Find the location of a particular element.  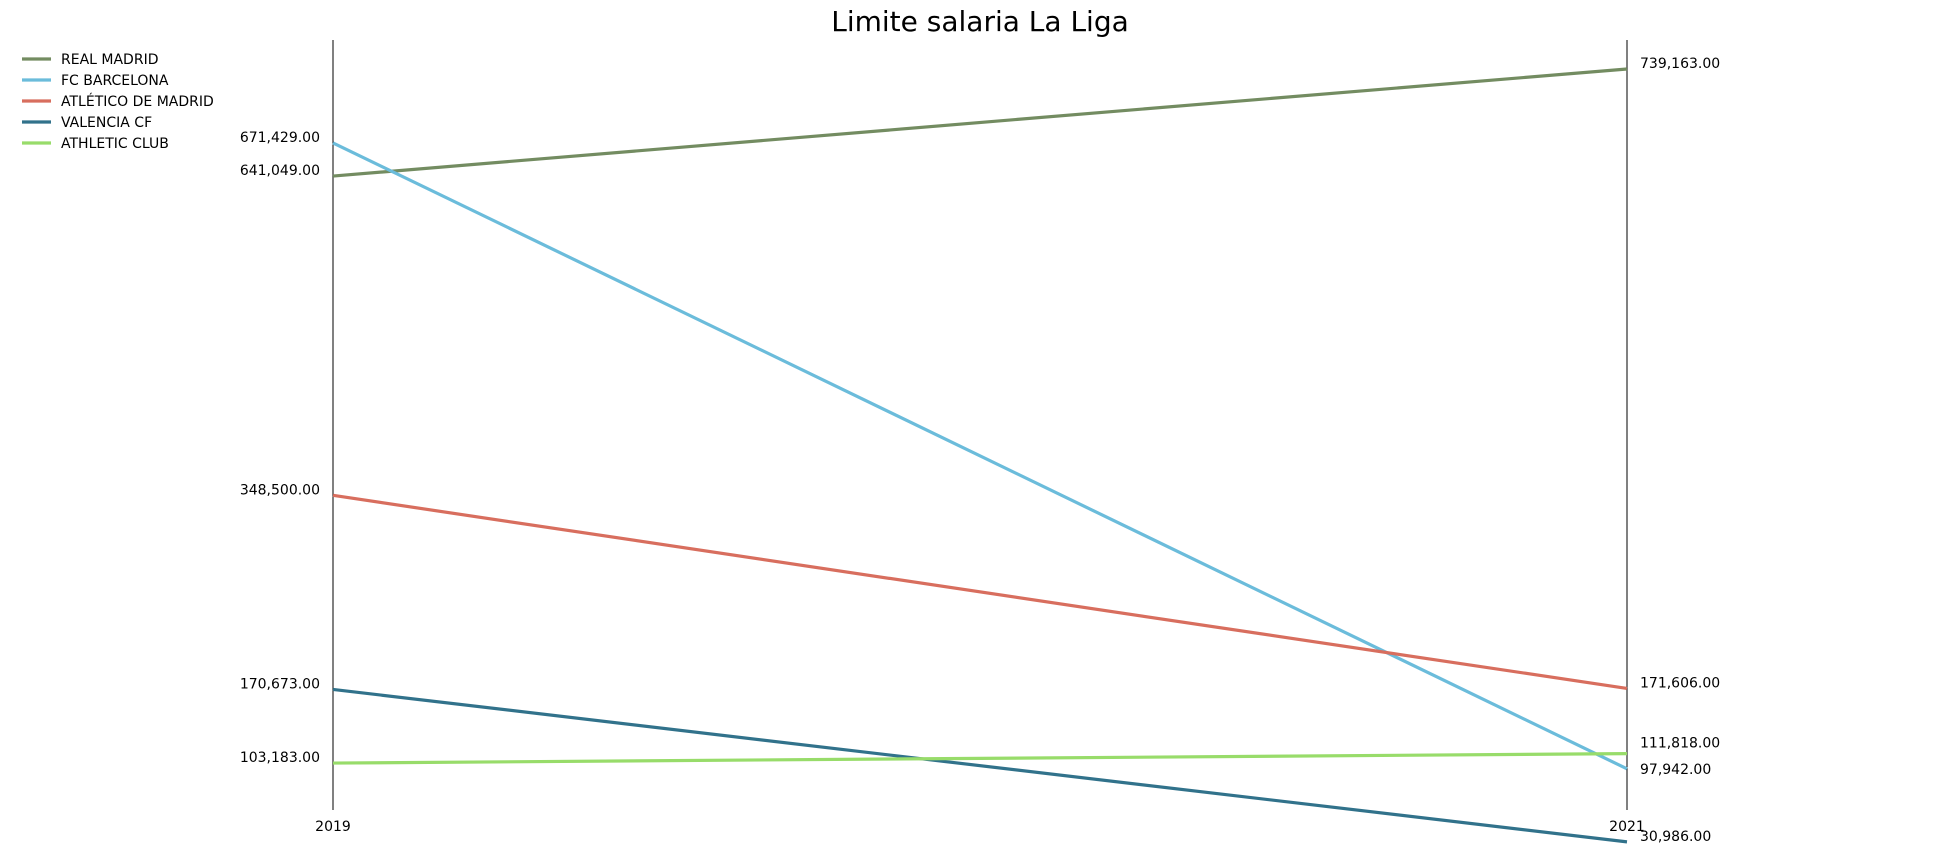

value-label-left: 170,673.00 is located at coordinates (280, 684).